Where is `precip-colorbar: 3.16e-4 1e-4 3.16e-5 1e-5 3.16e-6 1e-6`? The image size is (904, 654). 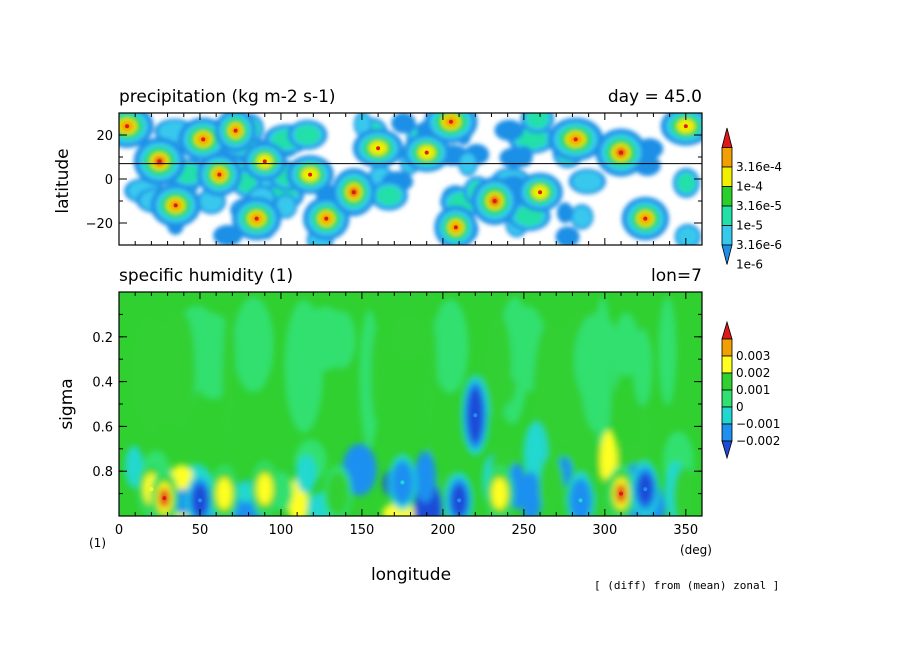 precip-colorbar: 3.16e-4 1e-4 3.16e-5 1e-5 3.16e-6 1e-6 is located at coordinates (751, 199).